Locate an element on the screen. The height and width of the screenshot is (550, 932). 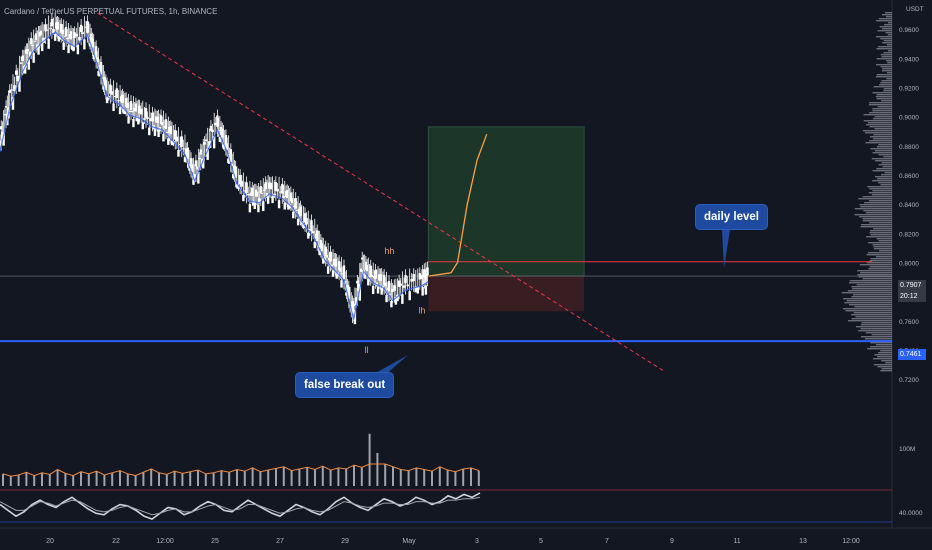
countdown-tag: 20:12 is located at coordinates (912, 296).